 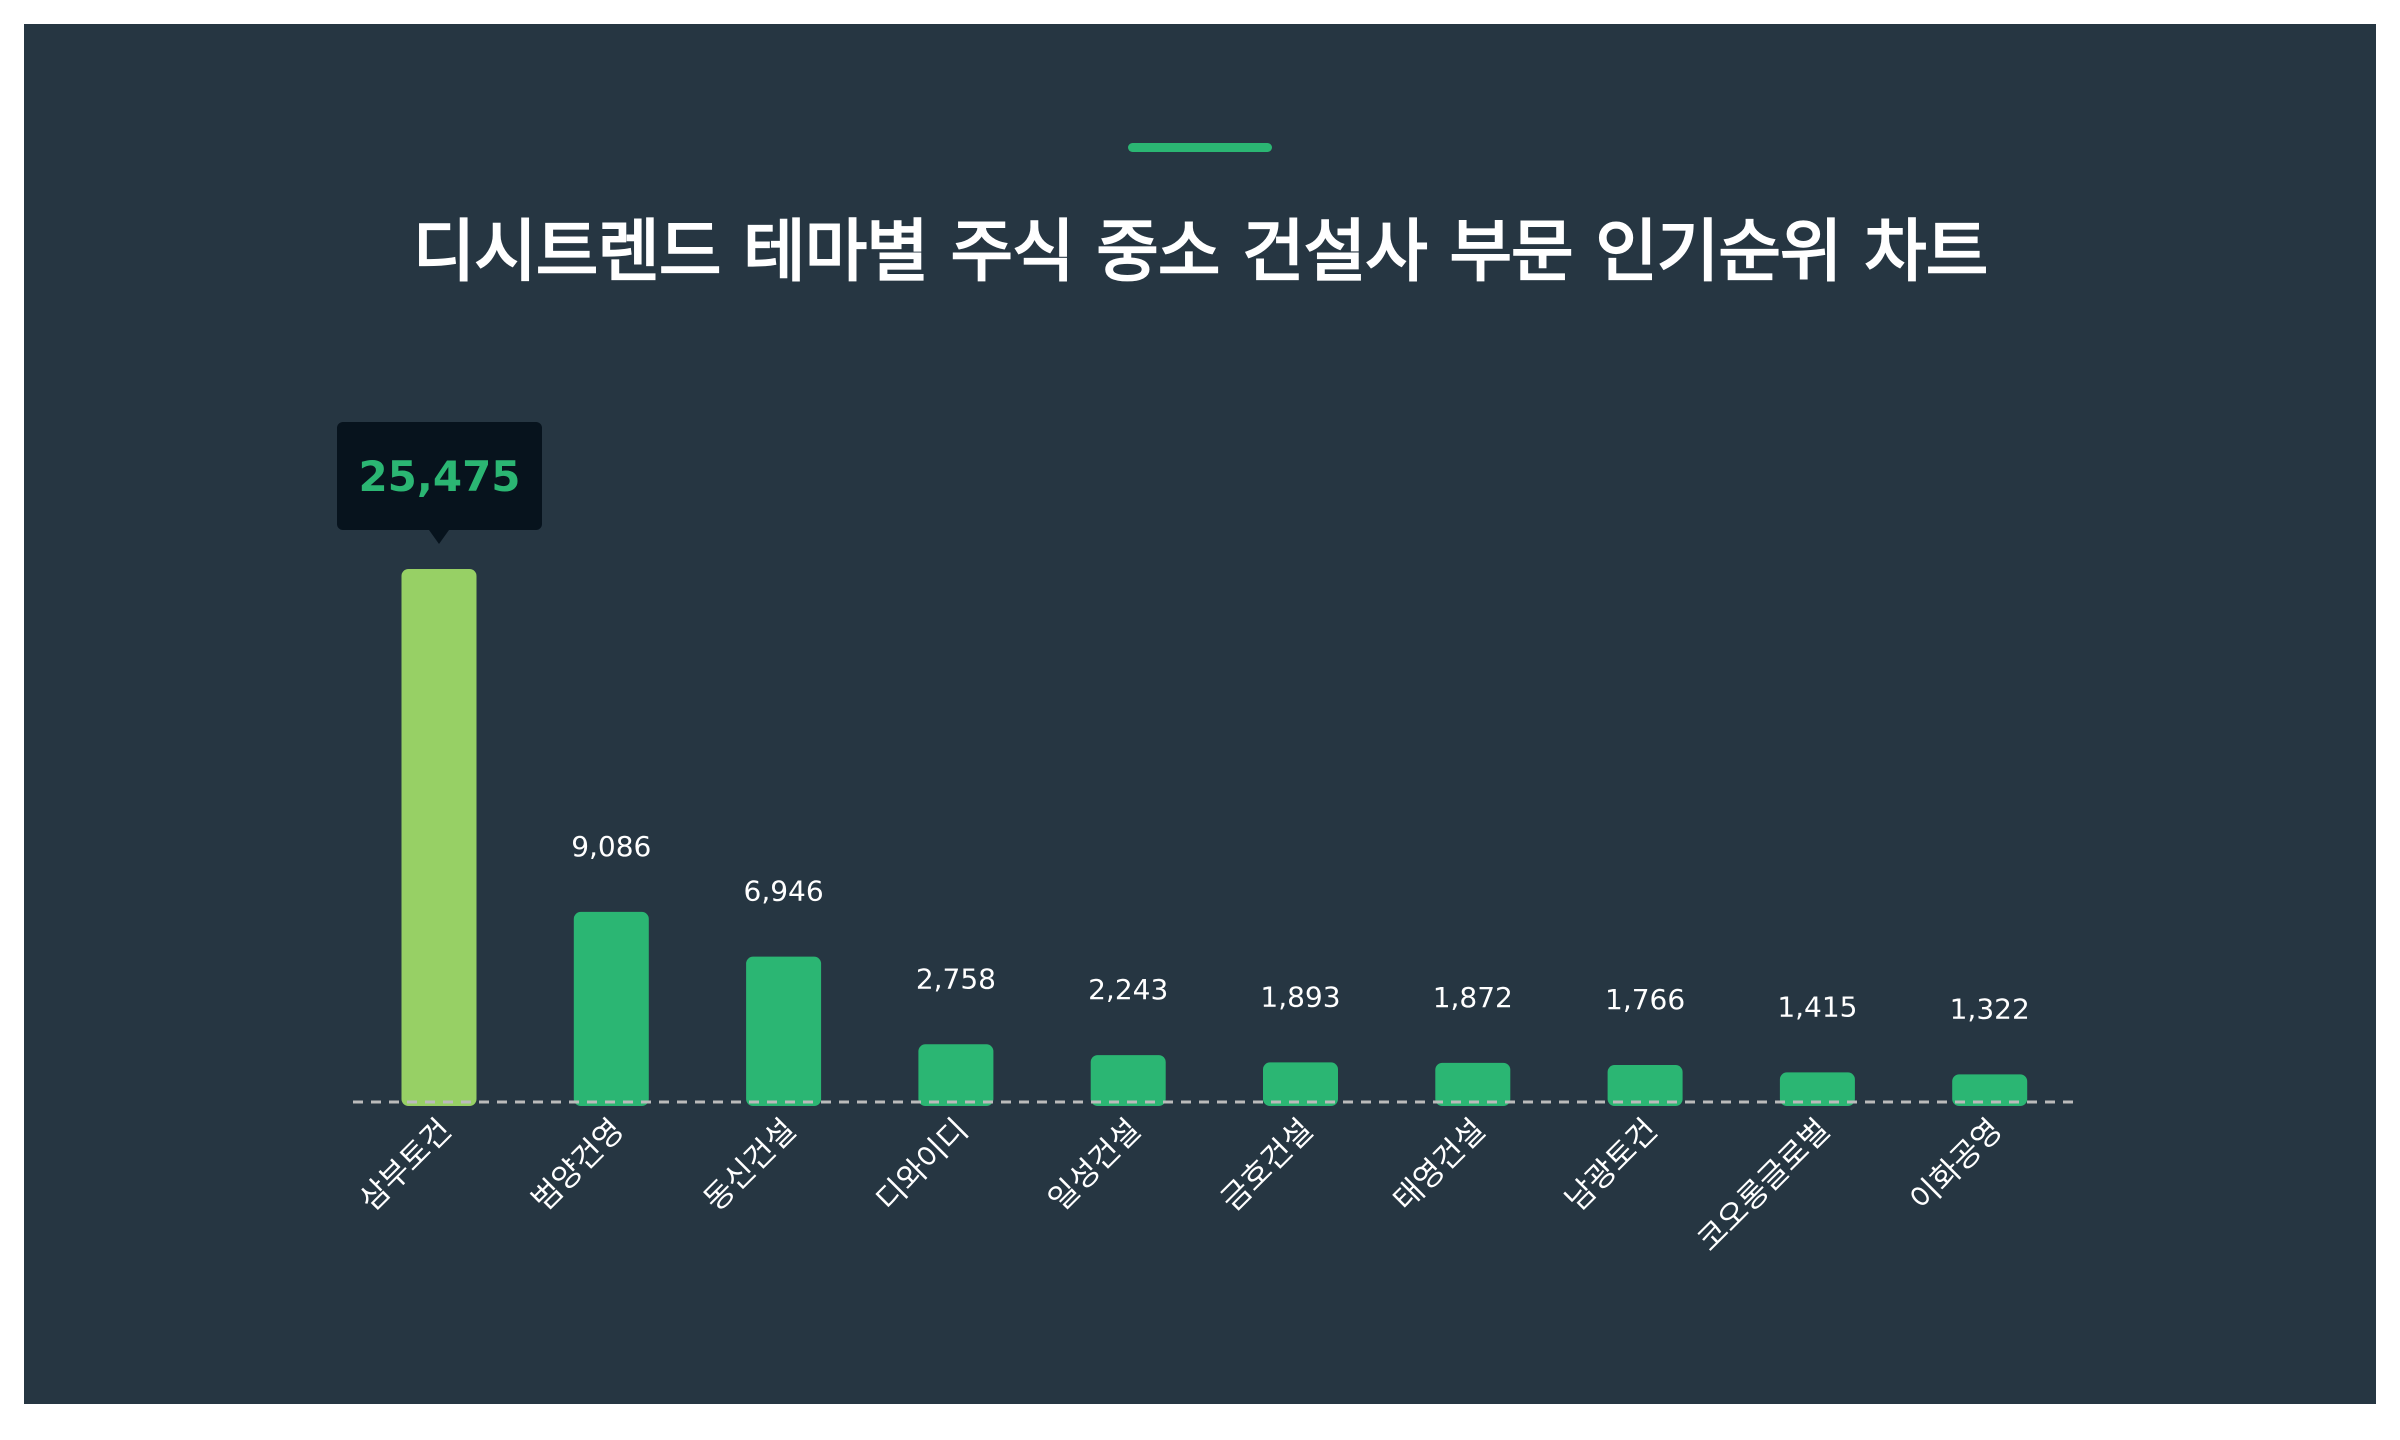 I want to click on data-label: 1,872, so click(x=1473, y=997).